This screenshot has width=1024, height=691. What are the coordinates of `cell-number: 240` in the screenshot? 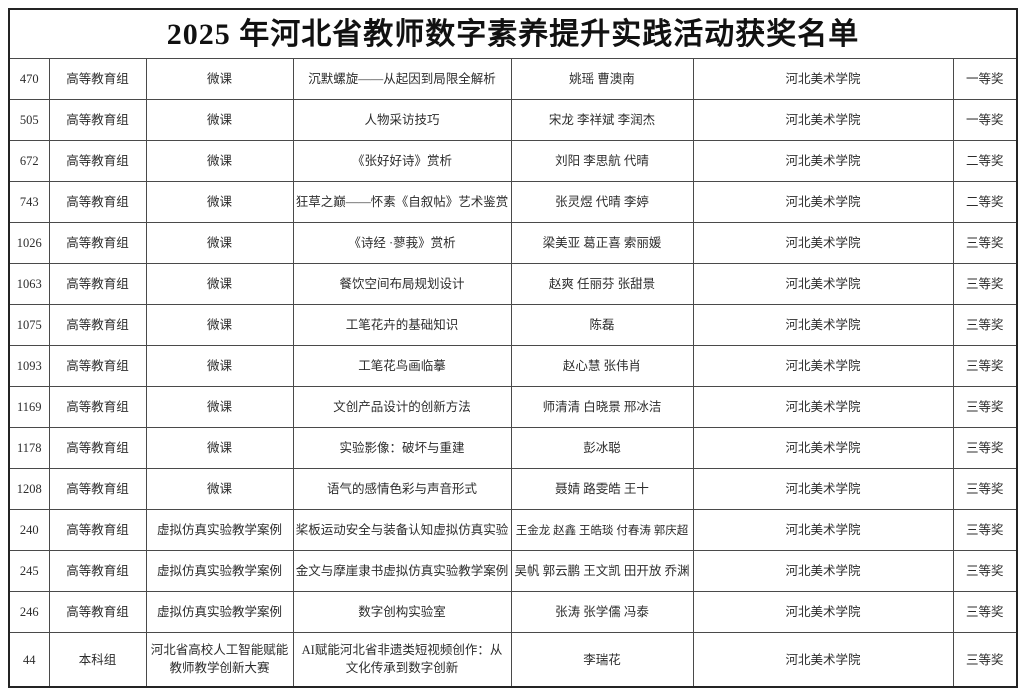 It's located at (29, 530).